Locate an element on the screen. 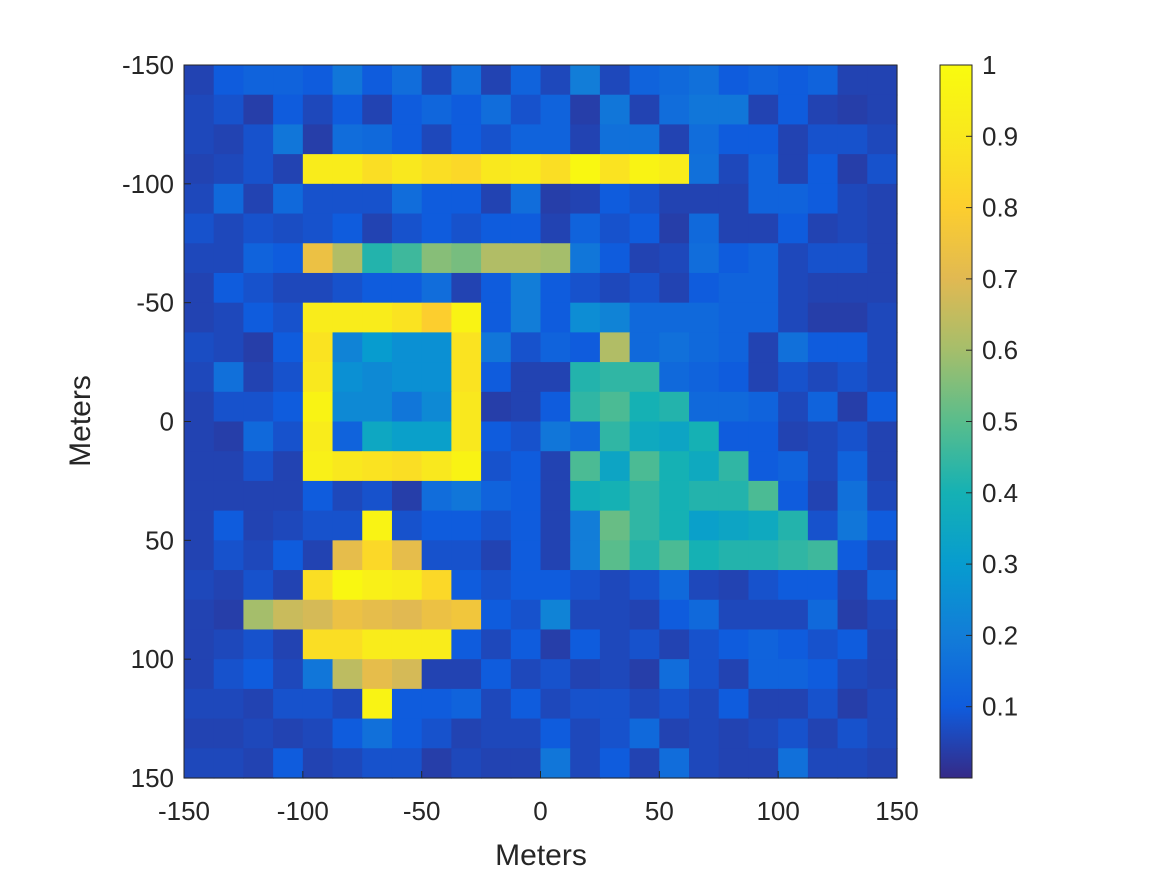 The height and width of the screenshot is (875, 1167). y-tick-label: -100 is located at coordinates (148, 184).